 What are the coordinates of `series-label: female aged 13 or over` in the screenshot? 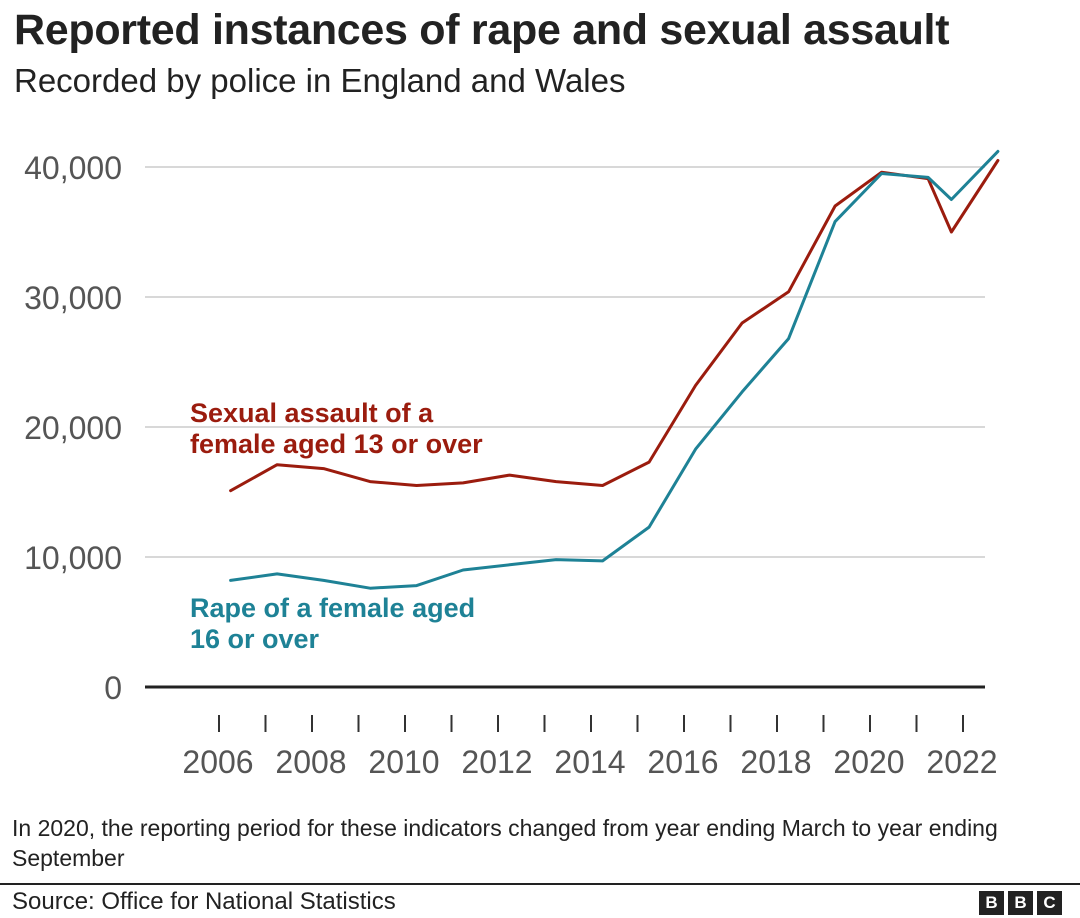 It's located at (336, 444).